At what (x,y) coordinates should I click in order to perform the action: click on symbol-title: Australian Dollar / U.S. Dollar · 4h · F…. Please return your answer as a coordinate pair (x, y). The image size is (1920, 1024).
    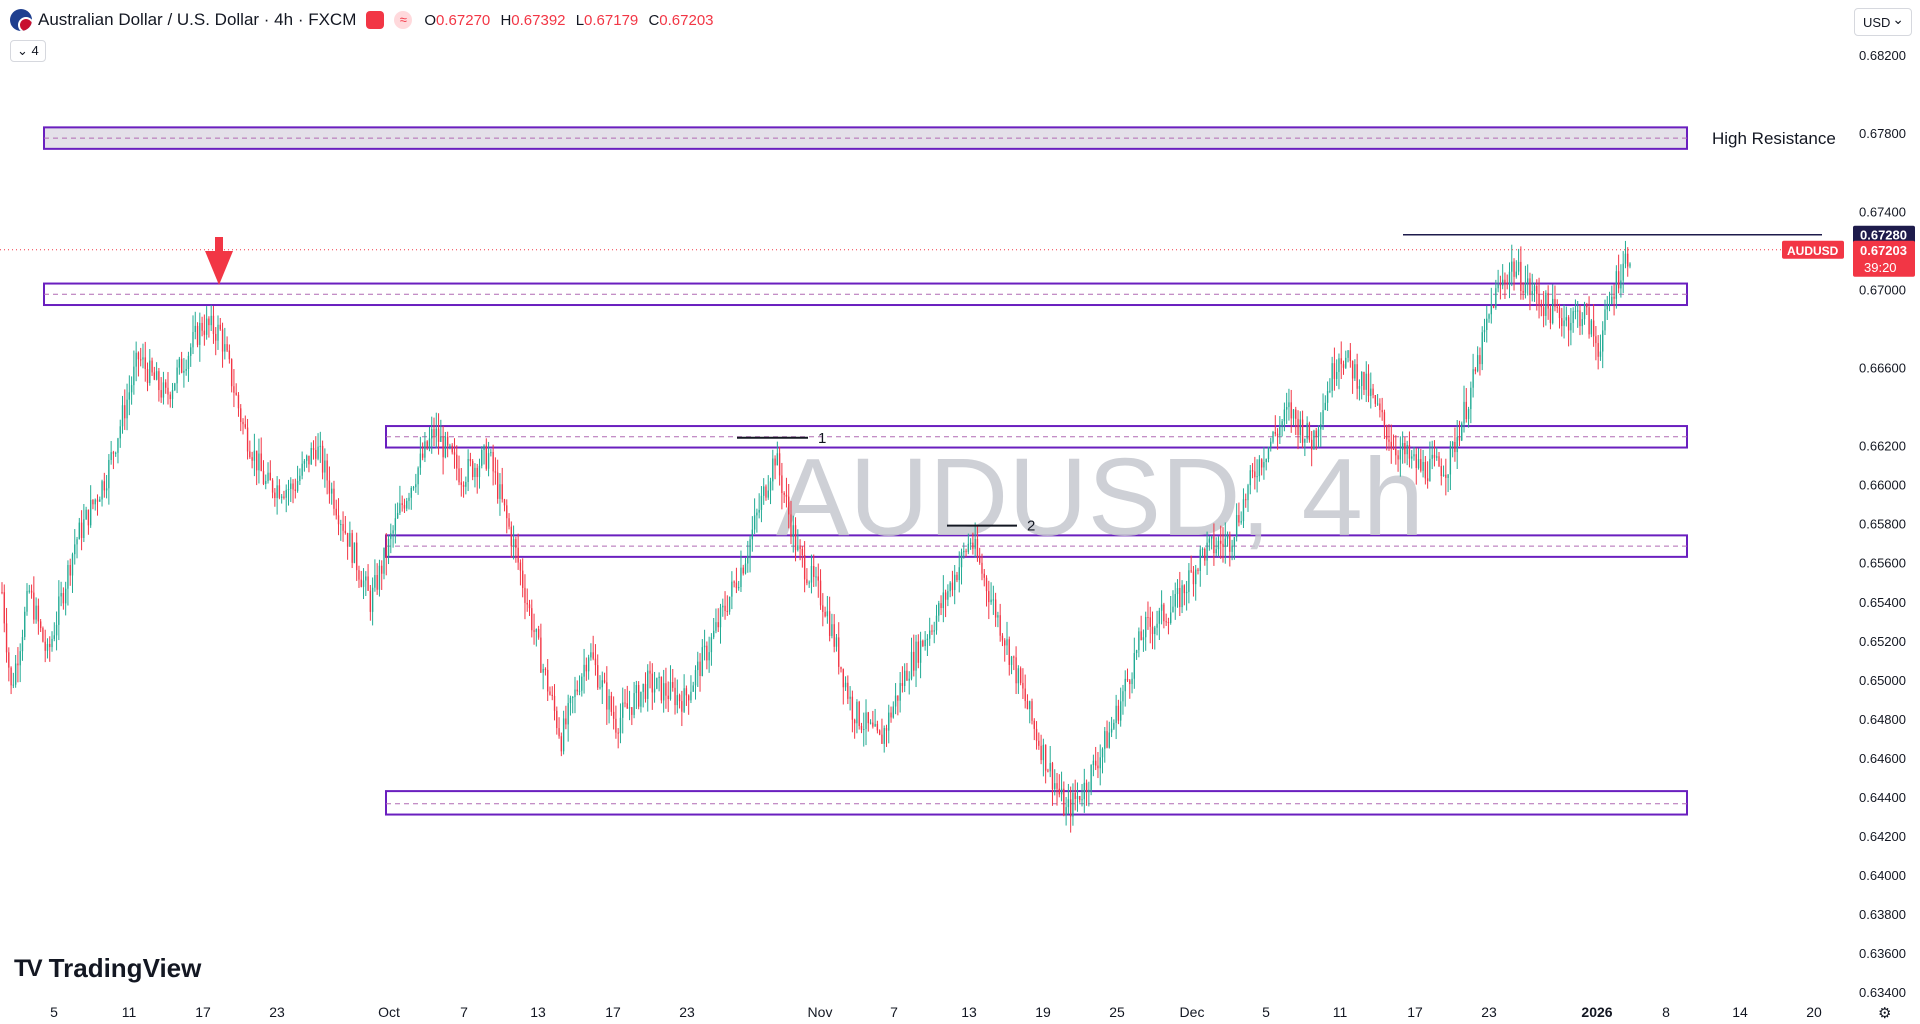
    Looking at the image, I should click on (197, 19).